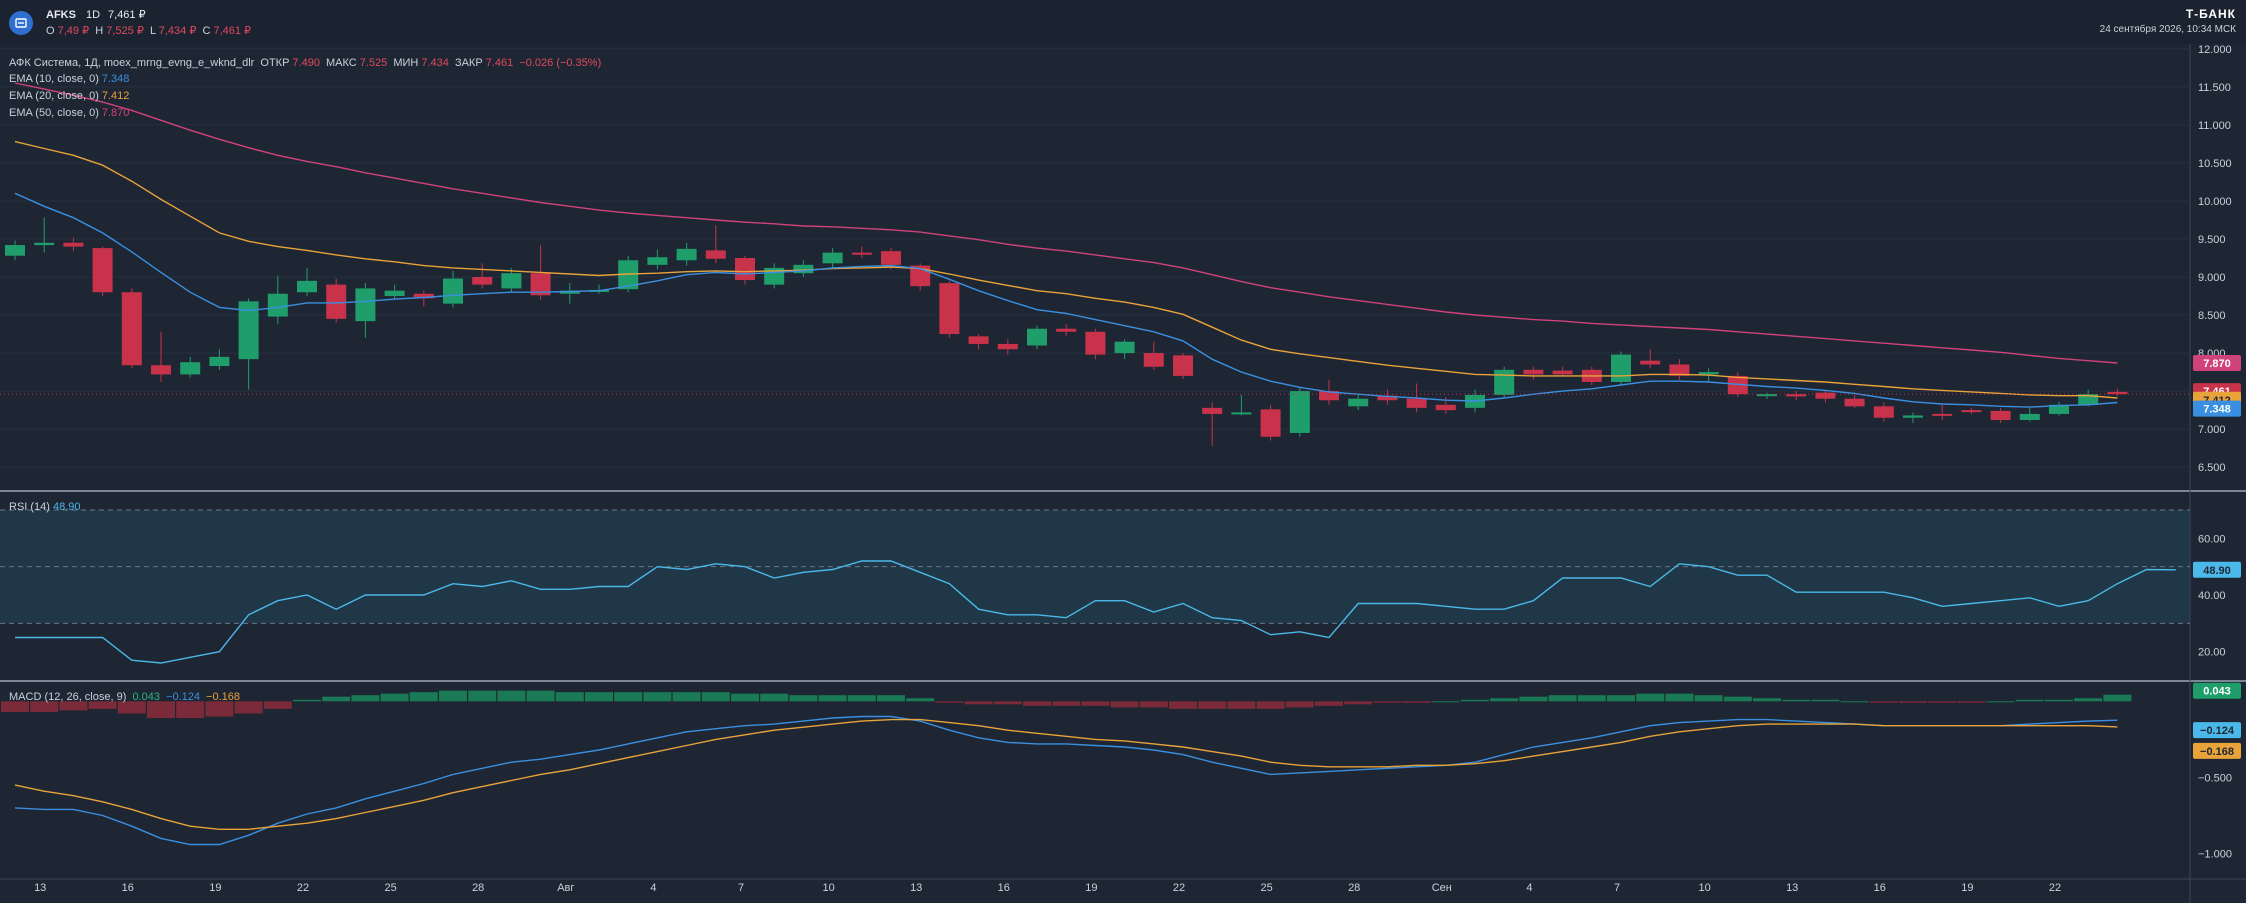  Describe the element at coordinates (1066, 780) in the screenshot. I see `macd-line` at that location.